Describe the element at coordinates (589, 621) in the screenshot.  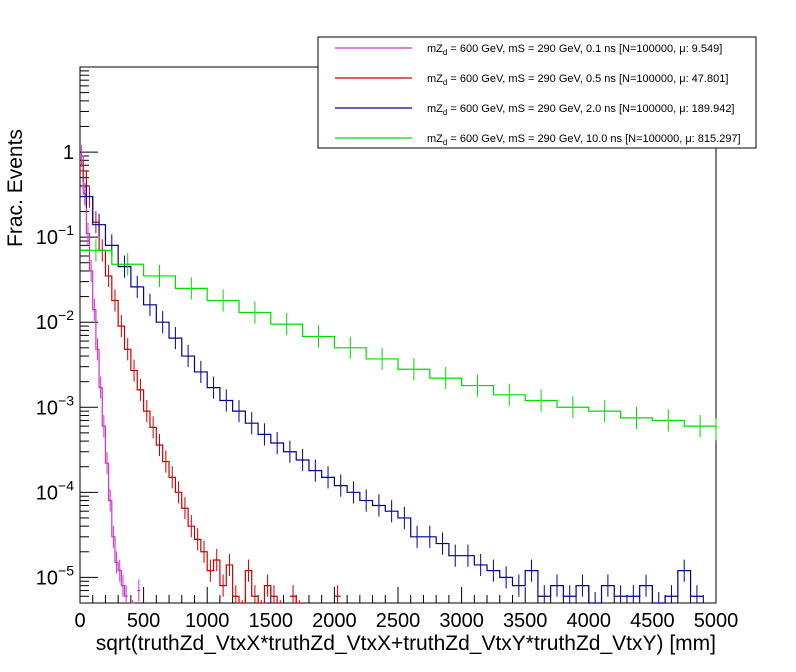
I see `x-tick-label: 4000` at that location.